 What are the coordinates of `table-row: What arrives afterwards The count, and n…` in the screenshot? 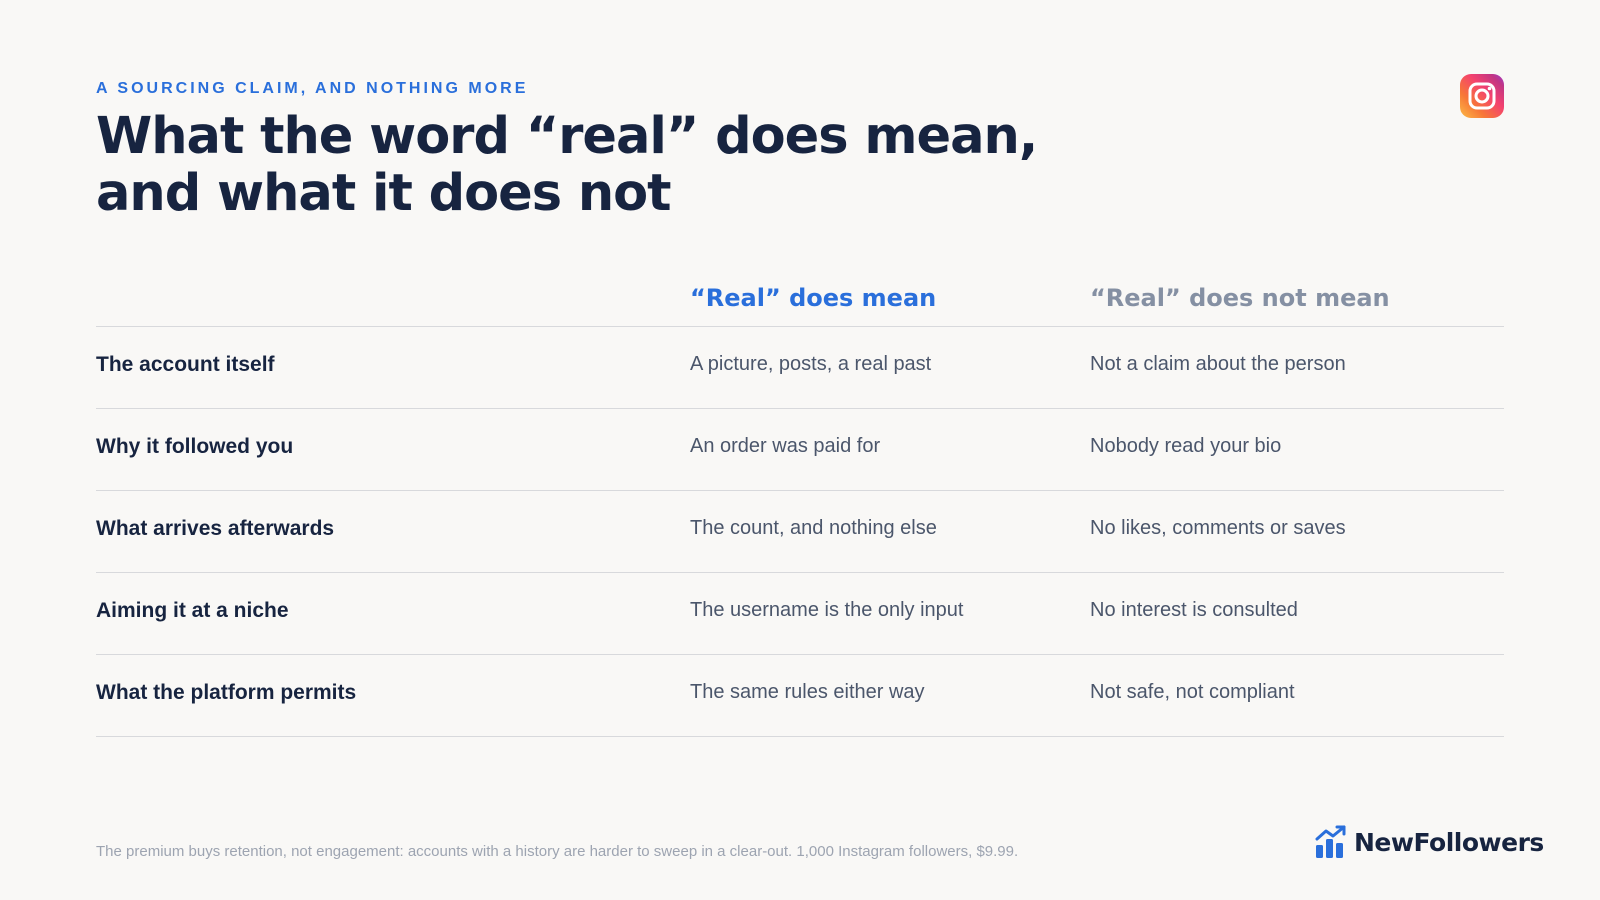 It's located at (800, 532).